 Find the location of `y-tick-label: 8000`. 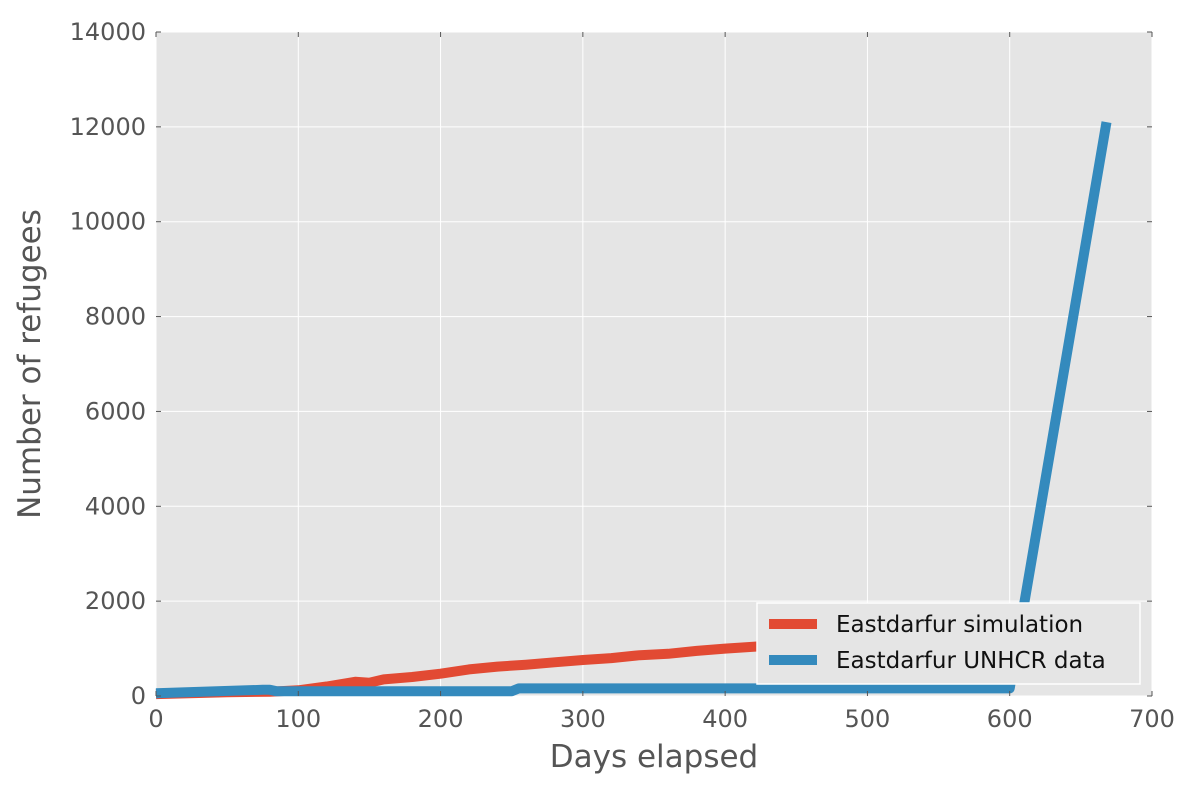

y-tick-label: 8000 is located at coordinates (115, 317).